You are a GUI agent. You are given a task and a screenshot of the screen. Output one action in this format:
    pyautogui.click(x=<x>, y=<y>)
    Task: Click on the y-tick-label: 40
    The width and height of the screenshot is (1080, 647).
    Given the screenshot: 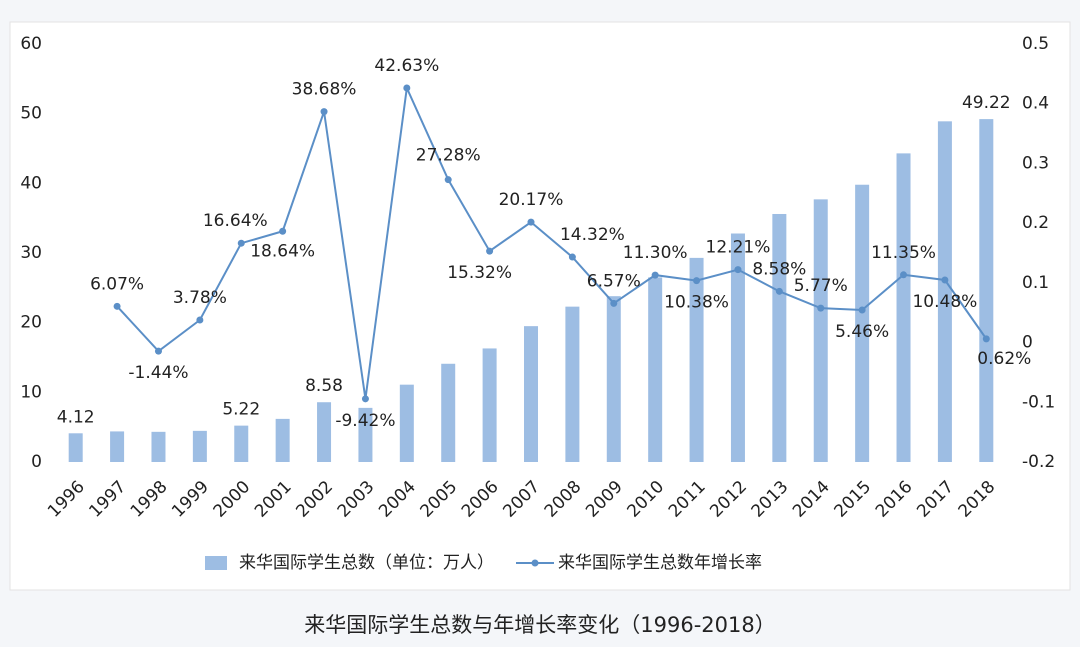 What is the action you would take?
    pyautogui.click(x=31, y=183)
    